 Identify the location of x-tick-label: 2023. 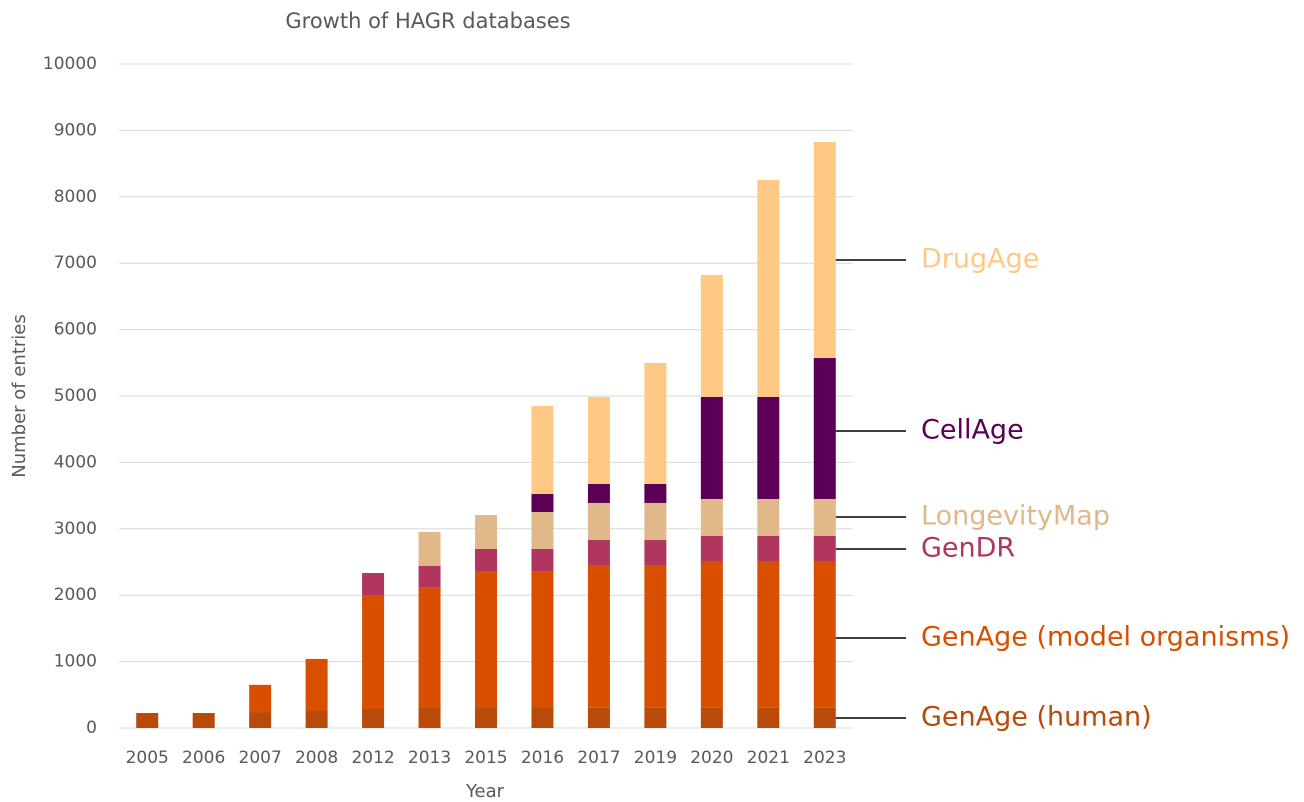
(824, 758).